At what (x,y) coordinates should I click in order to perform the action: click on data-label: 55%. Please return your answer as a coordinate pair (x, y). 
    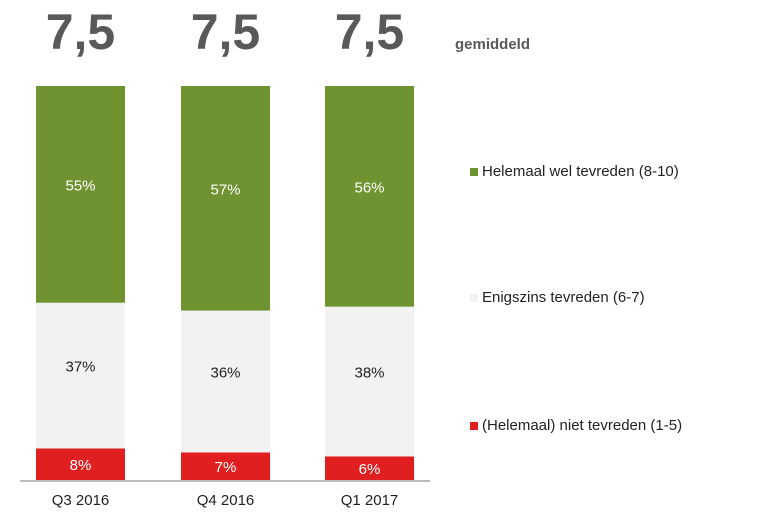
    Looking at the image, I should click on (80, 185).